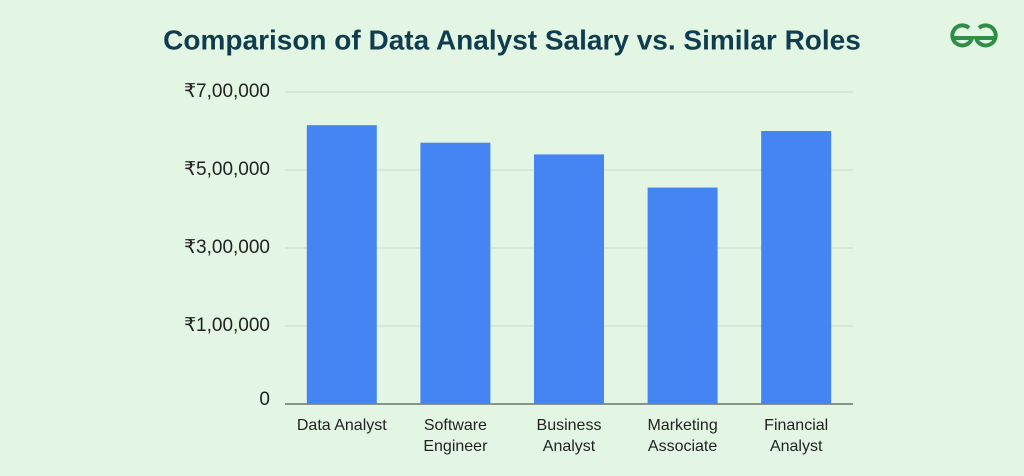 This screenshot has width=1024, height=476. Describe the element at coordinates (227, 169) in the screenshot. I see `y-tick-label: ₹5,00,000` at that location.